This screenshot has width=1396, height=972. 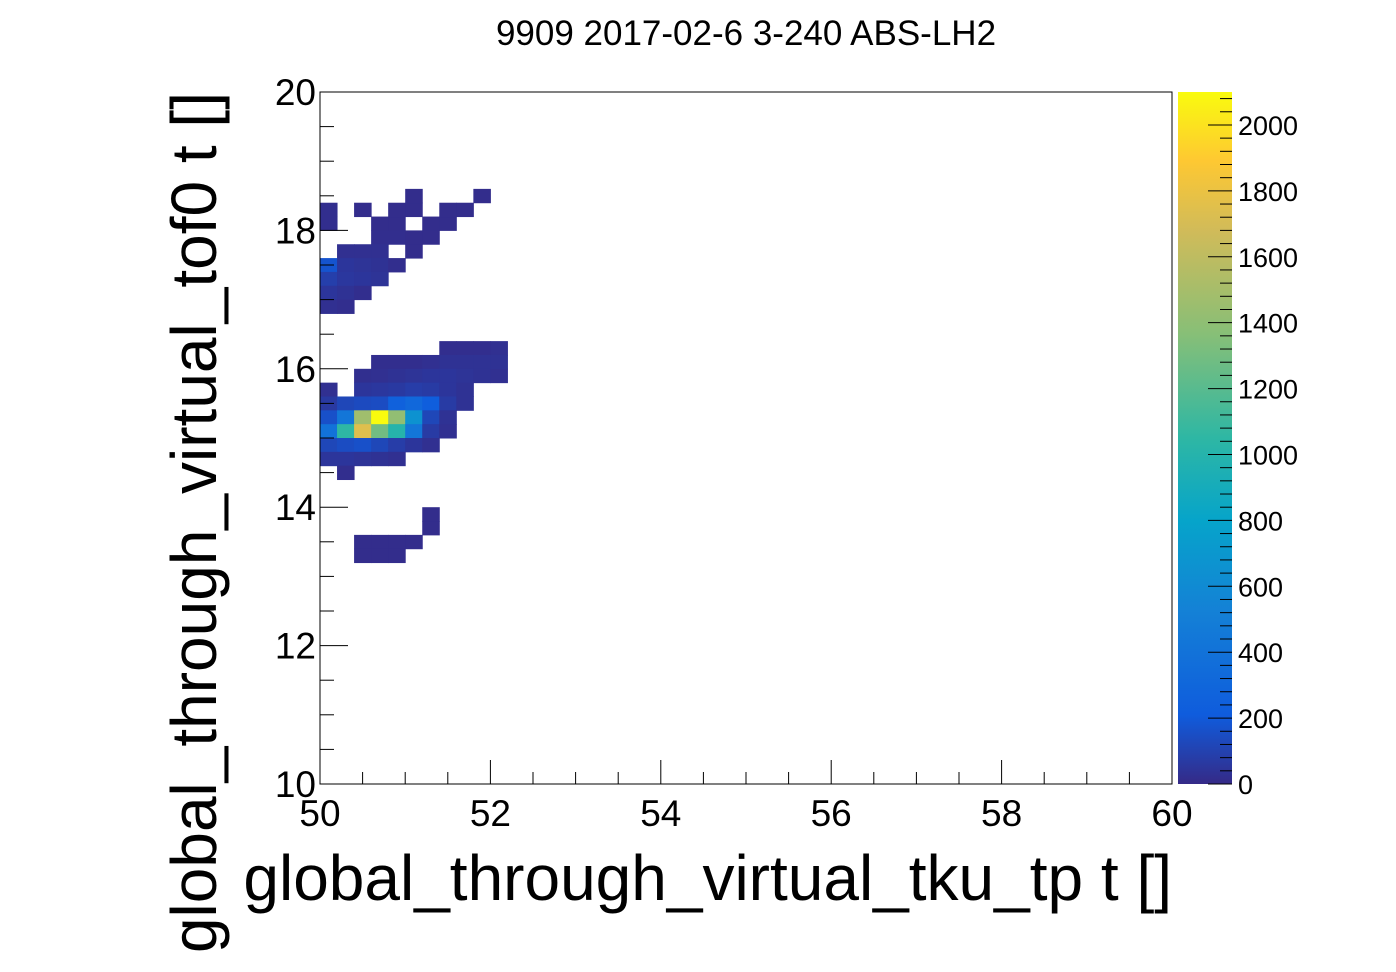 I want to click on z-tick-label: 400, so click(x=1260, y=653).